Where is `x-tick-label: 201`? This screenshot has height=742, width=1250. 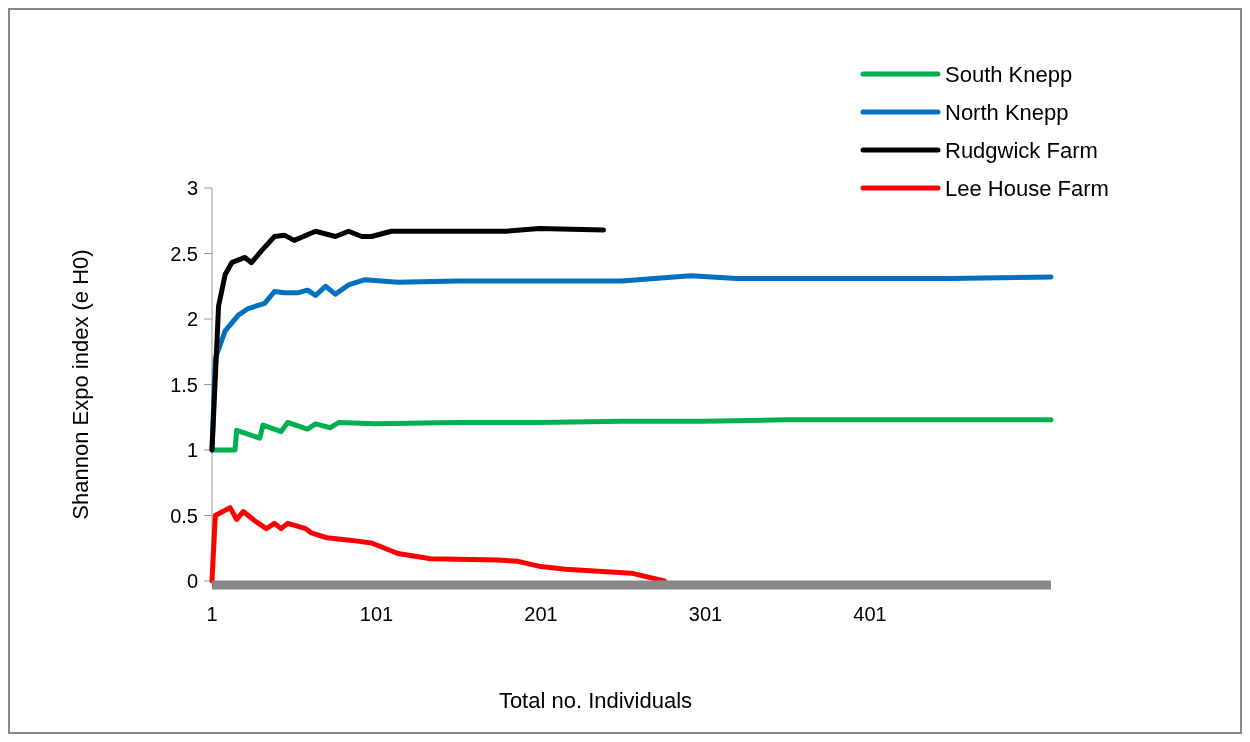
x-tick-label: 201 is located at coordinates (541, 614).